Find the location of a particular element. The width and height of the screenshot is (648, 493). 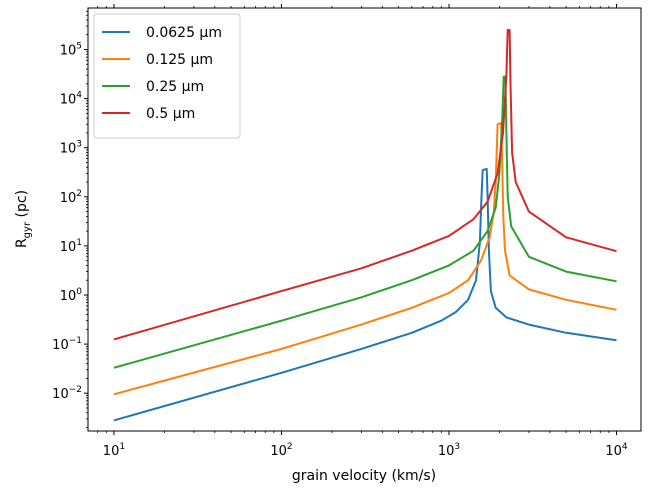

y-axis-label-sub: gyr is located at coordinates (27, 229).